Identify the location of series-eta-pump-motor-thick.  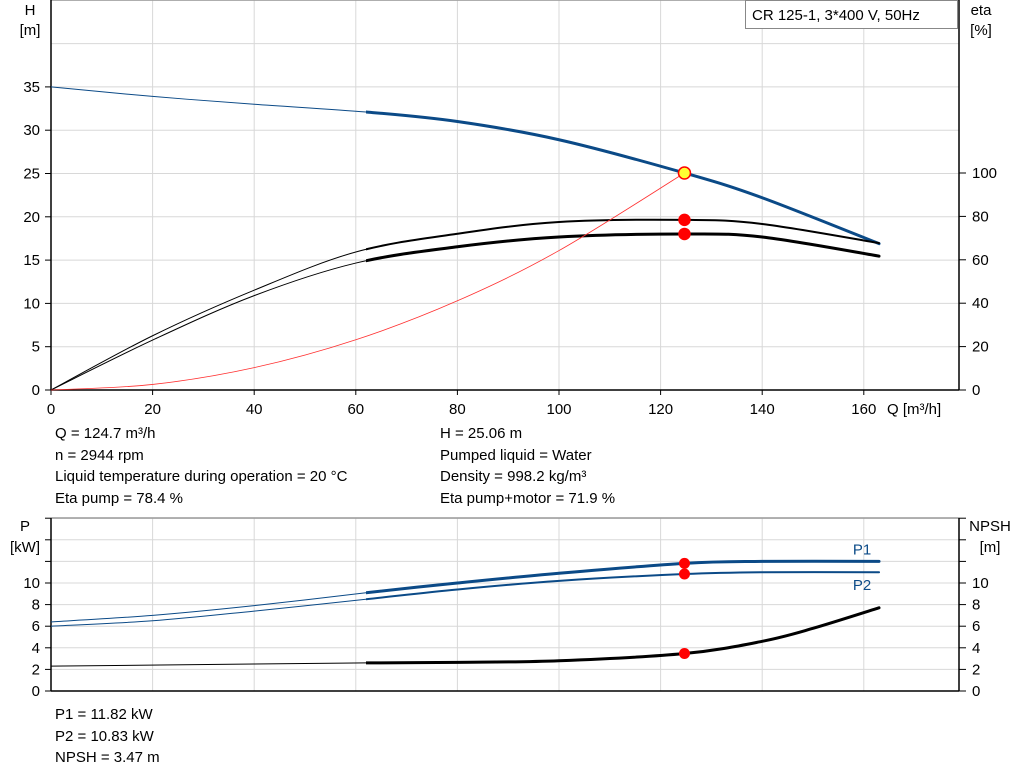
(623, 247).